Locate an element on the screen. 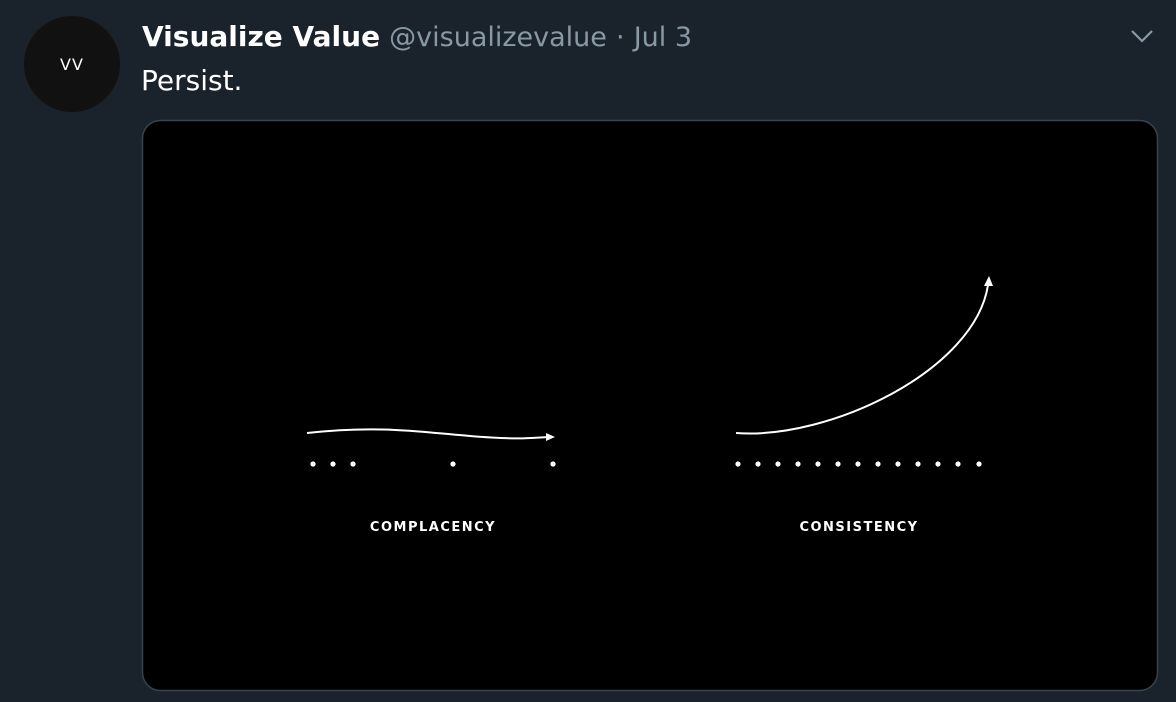 The image size is (1176, 702). author-handle: @visualizevalue is located at coordinates (498, 37).